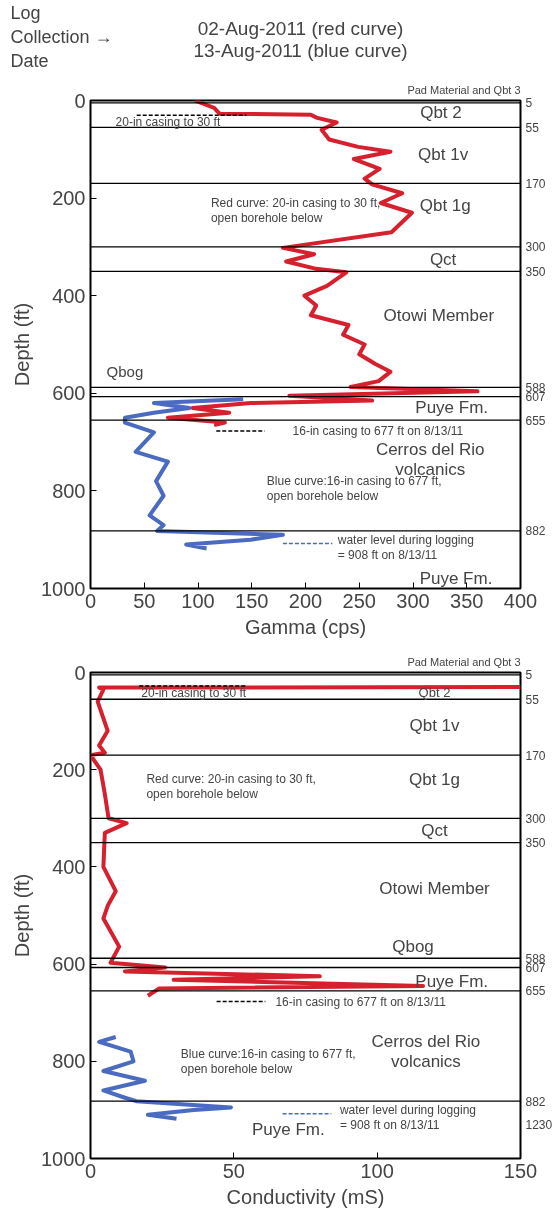 This screenshot has width=560, height=1215. I want to click on text: Log Collection → Date, so click(61, 36).